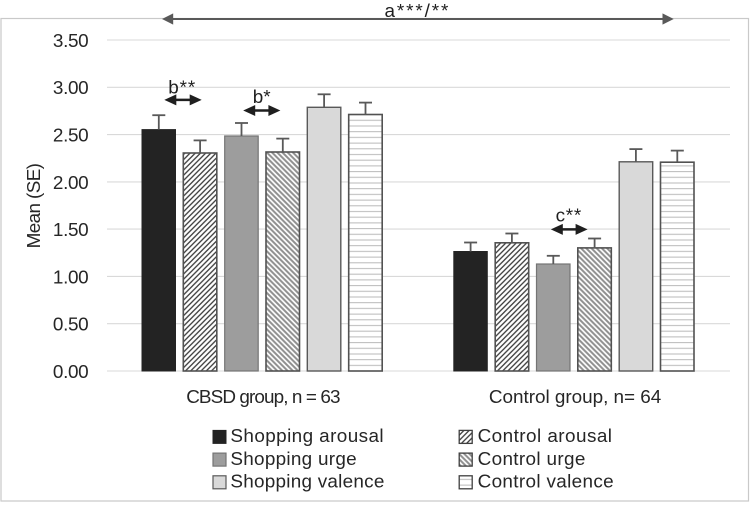 The width and height of the screenshot is (750, 508). I want to click on svg-text: Control arousal, so click(545, 436).